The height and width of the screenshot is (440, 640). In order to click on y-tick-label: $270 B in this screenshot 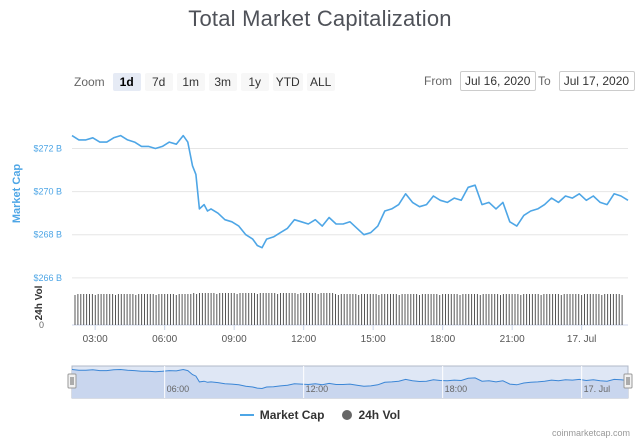, I will do `click(47, 192)`.